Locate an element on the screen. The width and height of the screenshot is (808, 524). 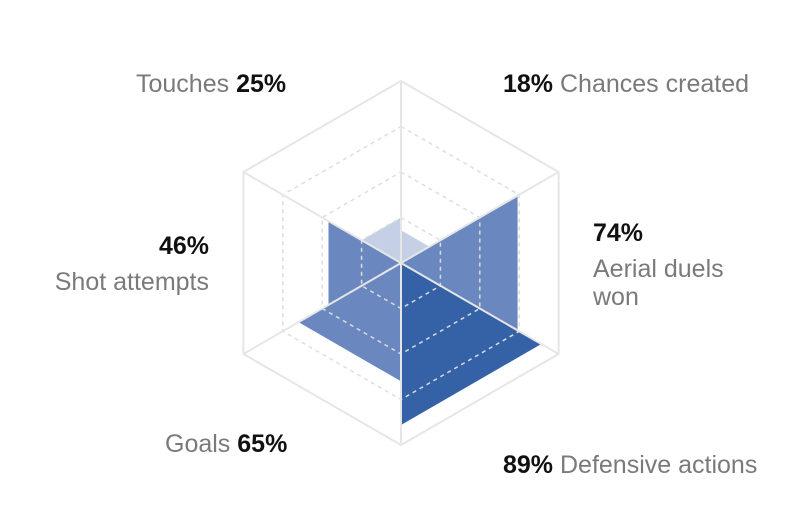
radar-sectors is located at coordinates (420, 310).